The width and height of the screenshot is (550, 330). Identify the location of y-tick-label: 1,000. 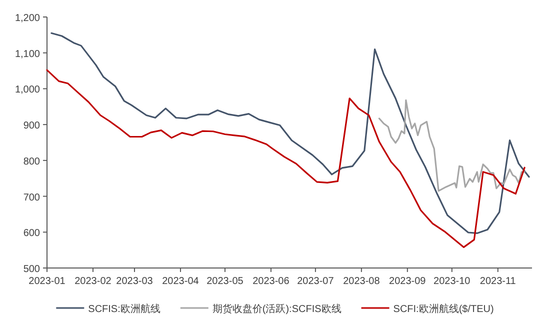
(27, 90).